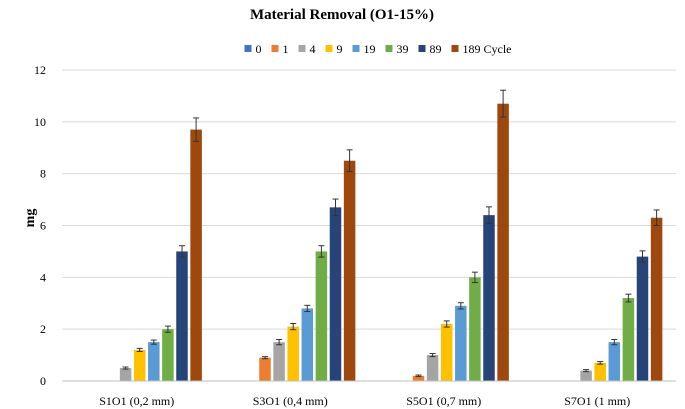  I want to click on legend-label: 189 Cycle, so click(487, 49).